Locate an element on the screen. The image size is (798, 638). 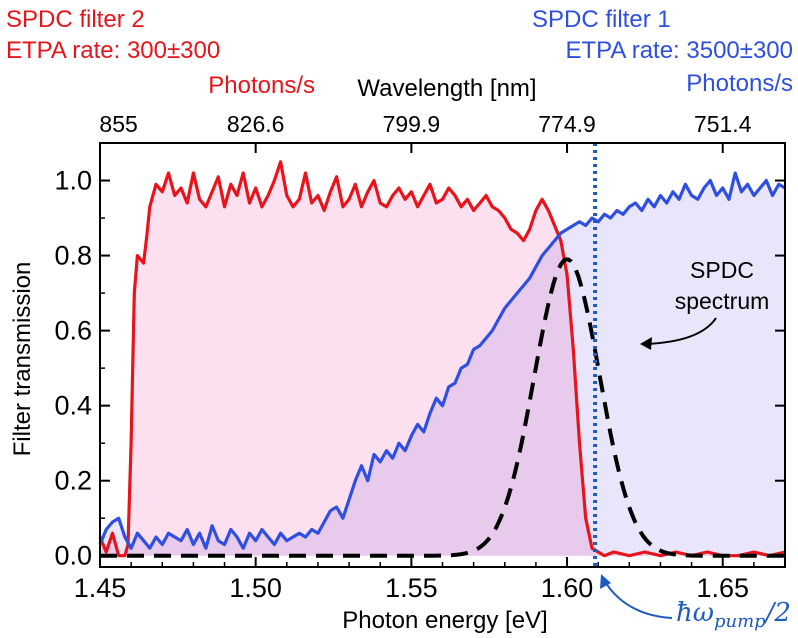
legend-filter1-rate: ETPA rate: 3500±300 is located at coordinates (679, 50).